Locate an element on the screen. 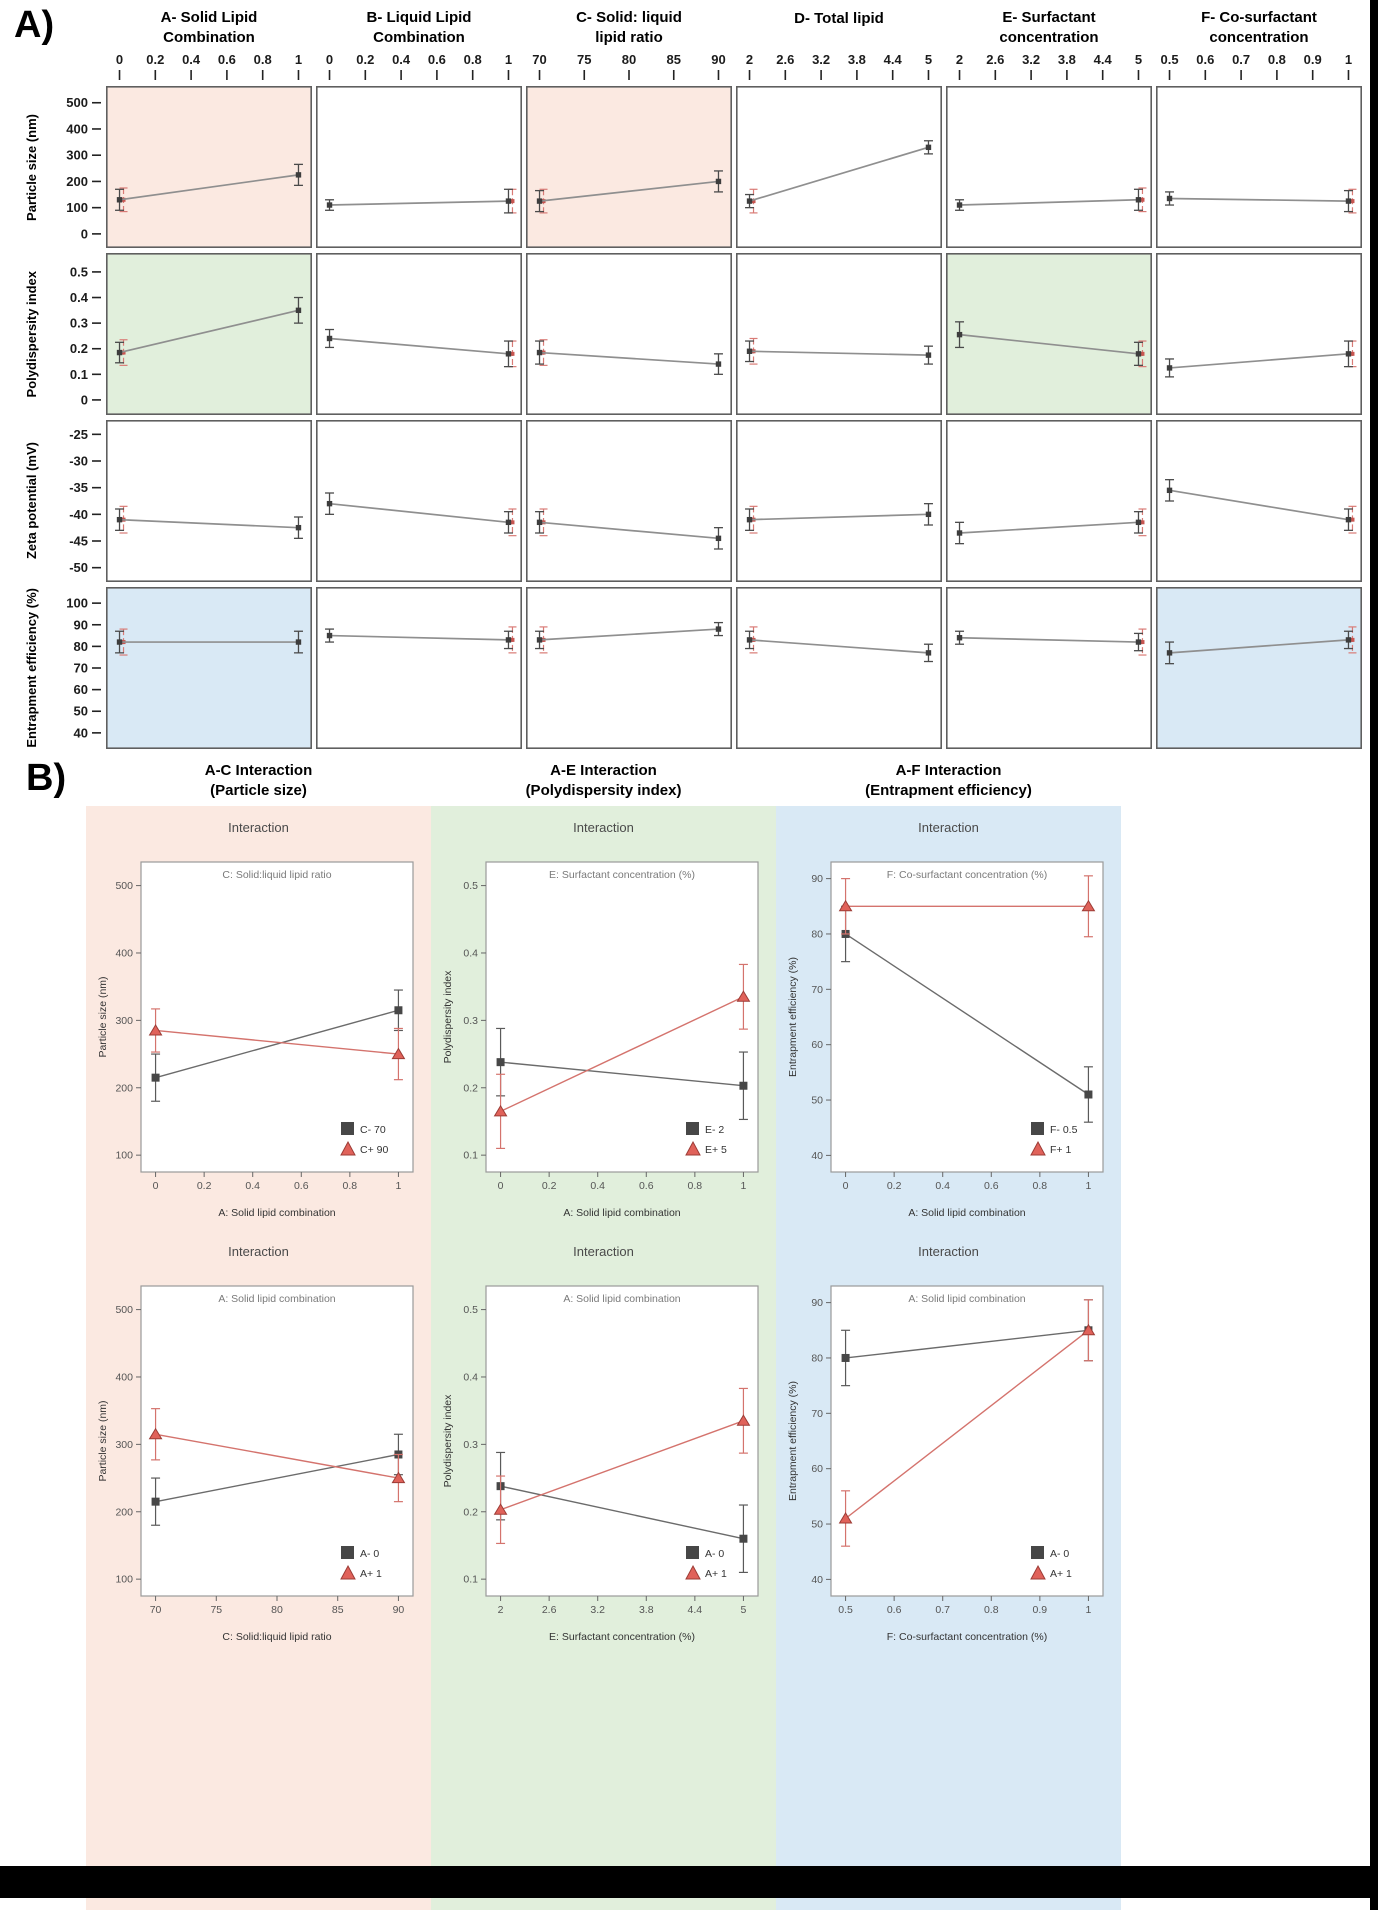  y-axis-ticks-particle-size: 500 400 300 200 100 0 is located at coordinates (83, 168).